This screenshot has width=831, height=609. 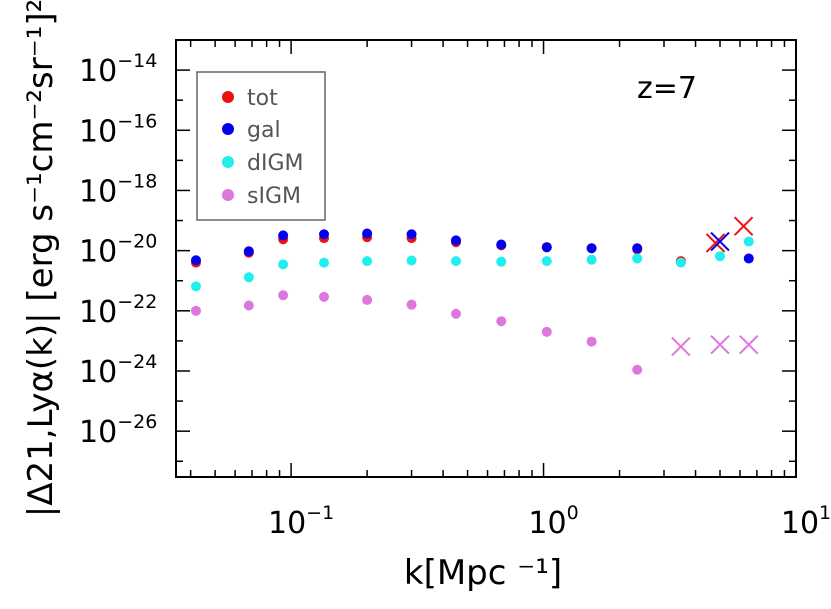 What do you see at coordinates (806, 521) in the screenshot?
I see `x-tick-label: 10¹` at bounding box center [806, 521].